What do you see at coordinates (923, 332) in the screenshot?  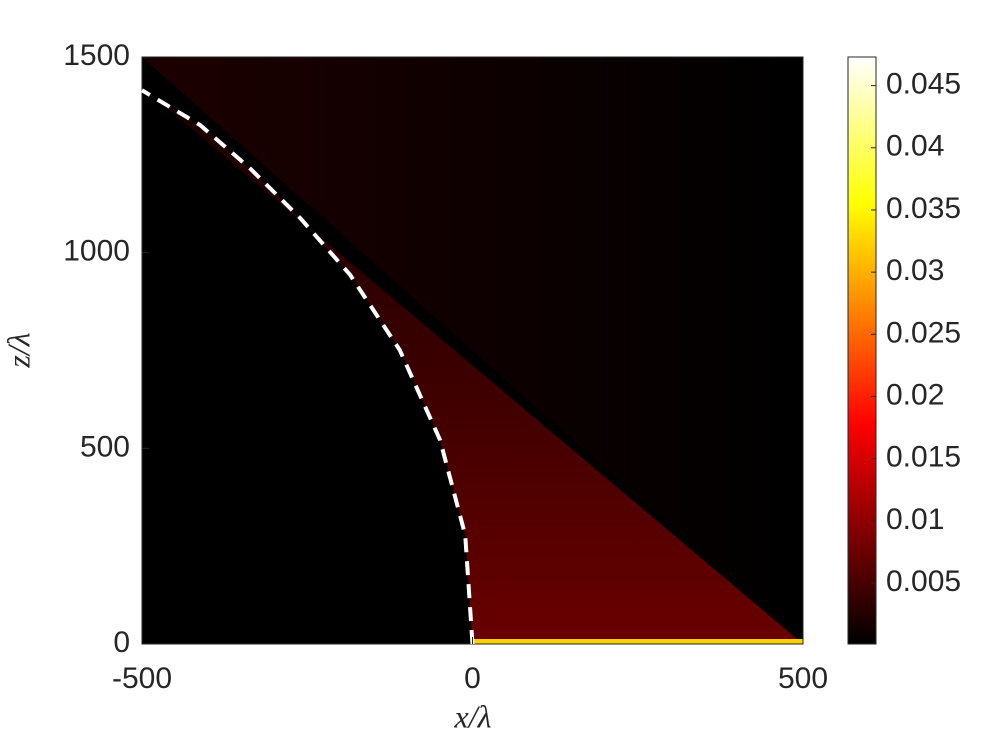 I see `colorbar-tick-label: 0.025` at bounding box center [923, 332].